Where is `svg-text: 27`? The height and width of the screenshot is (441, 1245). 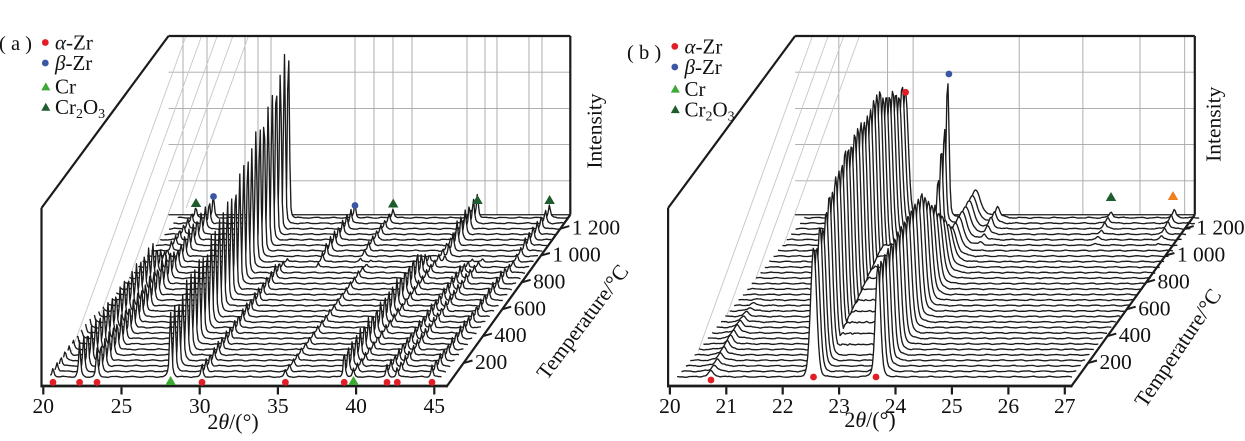 svg-text: 27 is located at coordinates (1065, 406).